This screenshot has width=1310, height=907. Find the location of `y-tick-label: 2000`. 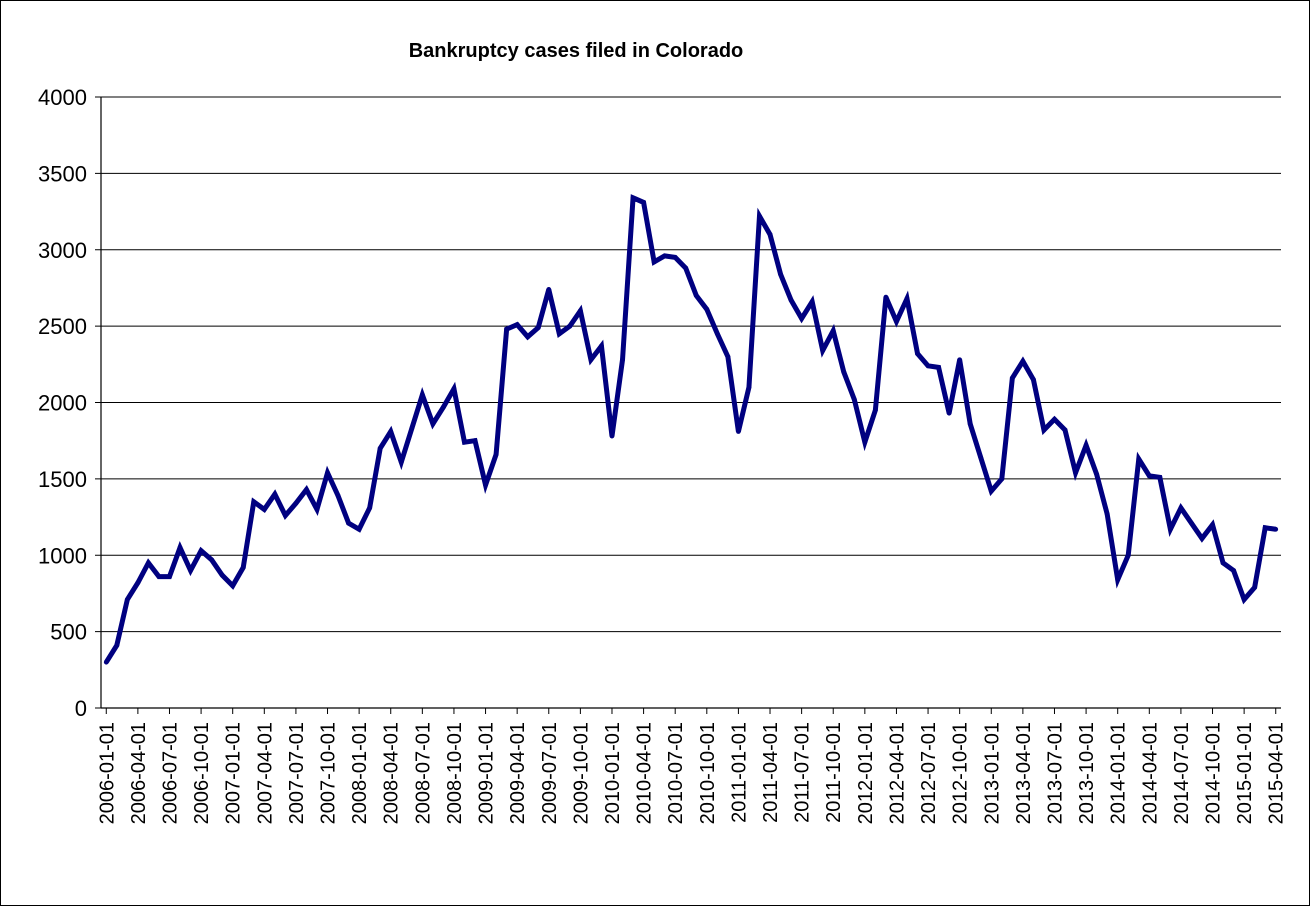

y-tick-label: 2000 is located at coordinates (62, 403).